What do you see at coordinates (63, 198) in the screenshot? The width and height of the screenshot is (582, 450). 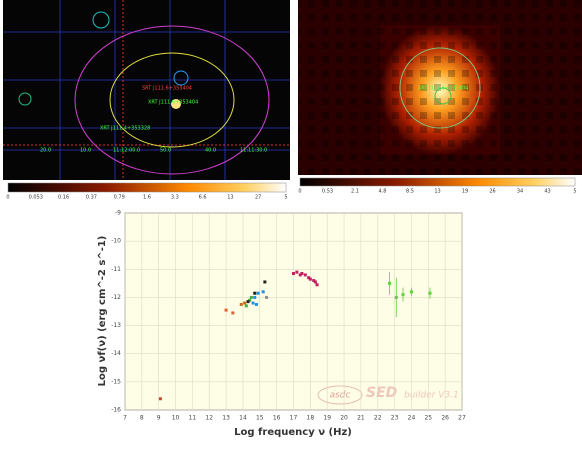 I see `colorbar-label: 0.16` at bounding box center [63, 198].